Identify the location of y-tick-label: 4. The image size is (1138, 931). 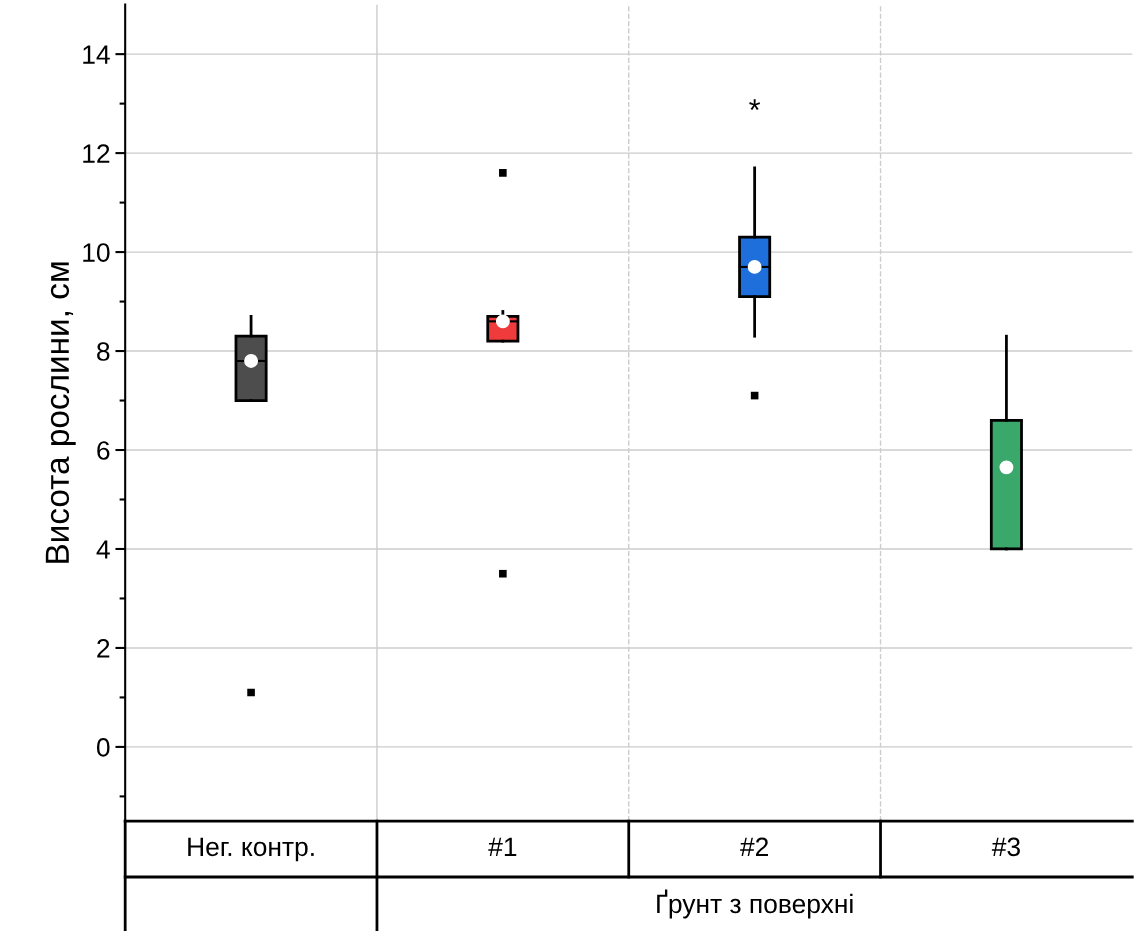
(103, 549).